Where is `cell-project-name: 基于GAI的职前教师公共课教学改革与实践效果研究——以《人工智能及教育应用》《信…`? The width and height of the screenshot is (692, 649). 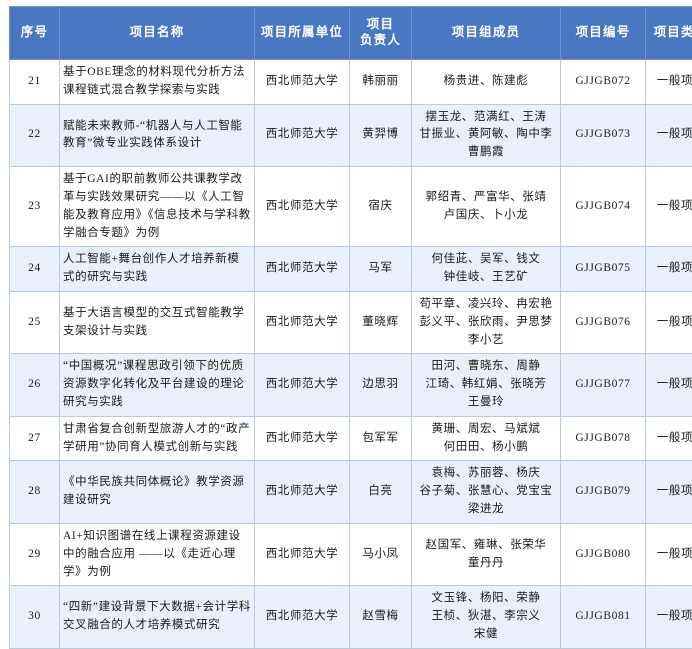
cell-project-name: 基于GAI的职前教师公共课教学改革与实践效果研究——以《人工智能及教育应用》《信… is located at coordinates (157, 207).